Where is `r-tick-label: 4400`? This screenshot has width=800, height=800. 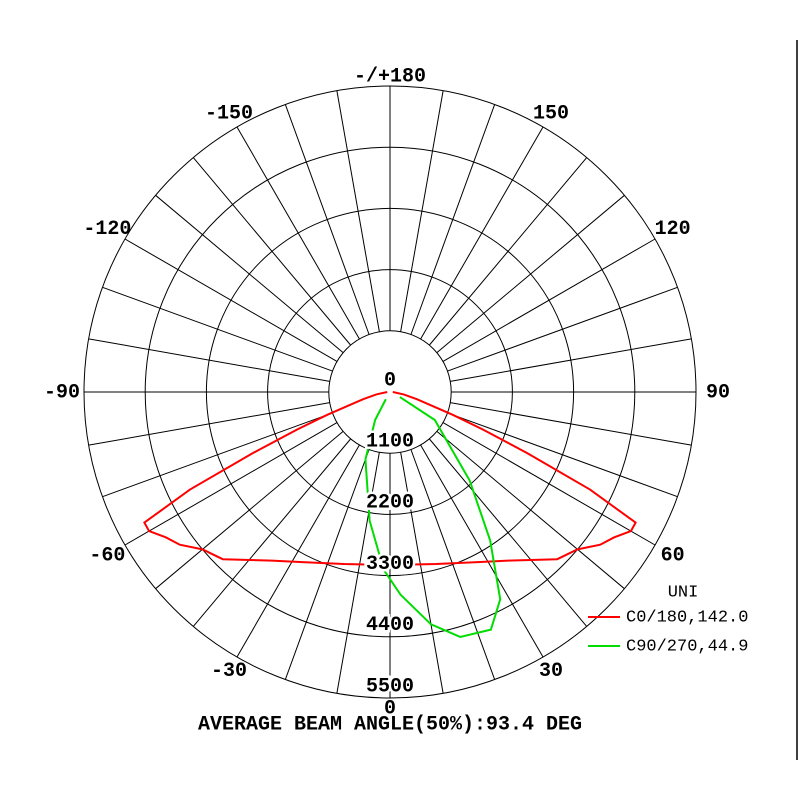 r-tick-label: 4400 is located at coordinates (390, 625).